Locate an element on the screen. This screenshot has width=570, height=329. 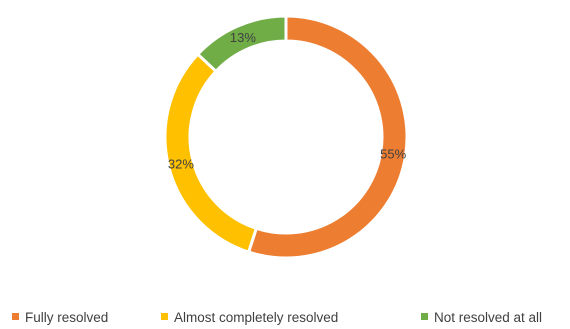
legend-item-not-resolved-at-all: Not resolved at all is located at coordinates (481, 317).